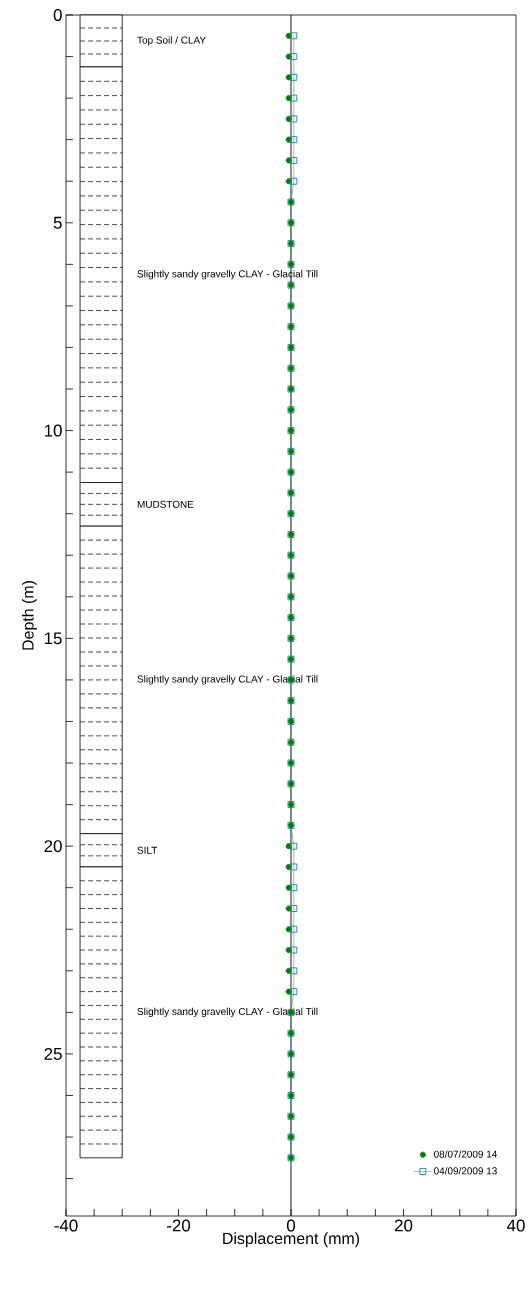 This screenshot has width=532, height=1293. I want to click on y-axis-title: Depth (m), so click(29, 615).